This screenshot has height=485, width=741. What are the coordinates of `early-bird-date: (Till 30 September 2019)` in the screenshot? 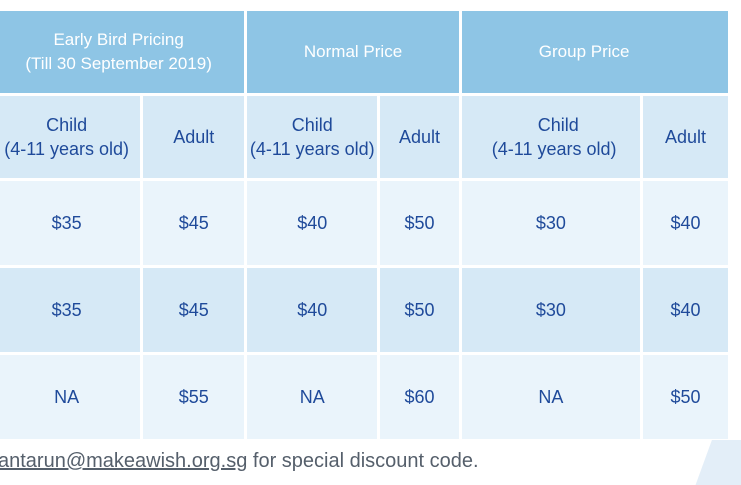 It's located at (118, 63).